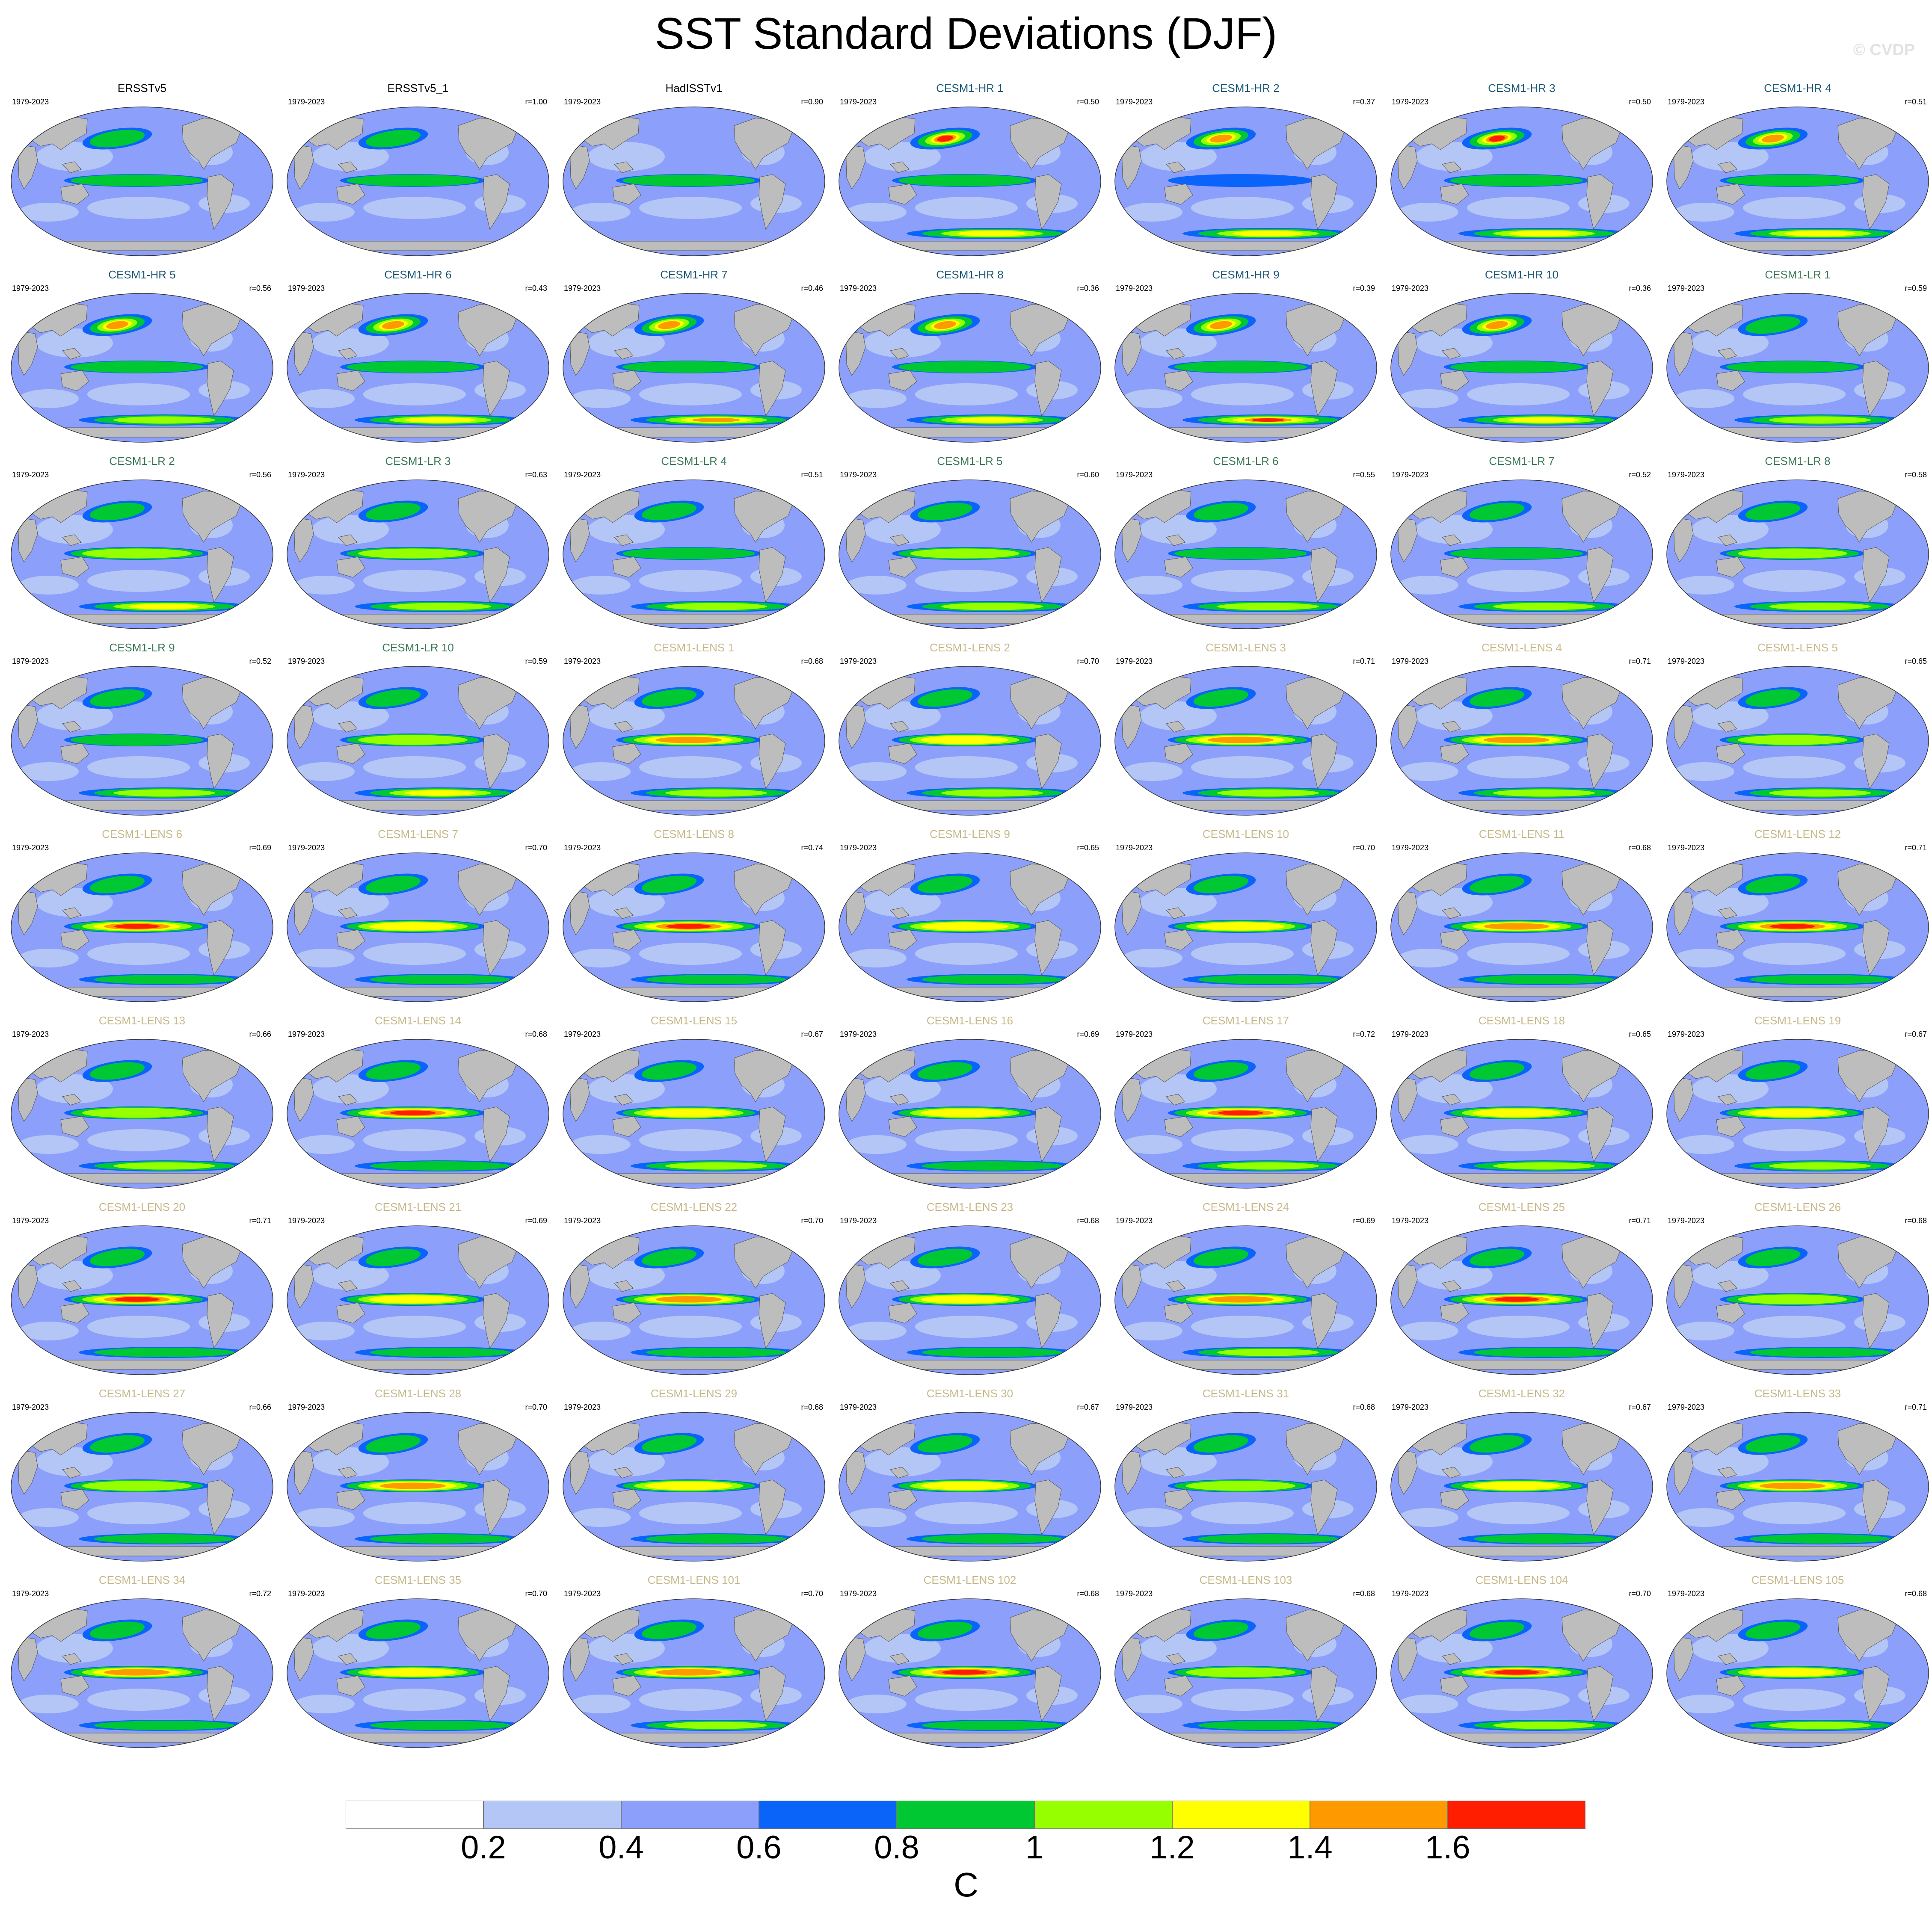  Describe the element at coordinates (1798, 461) in the screenshot. I see `panel-title: CESM1-LR 8` at that location.